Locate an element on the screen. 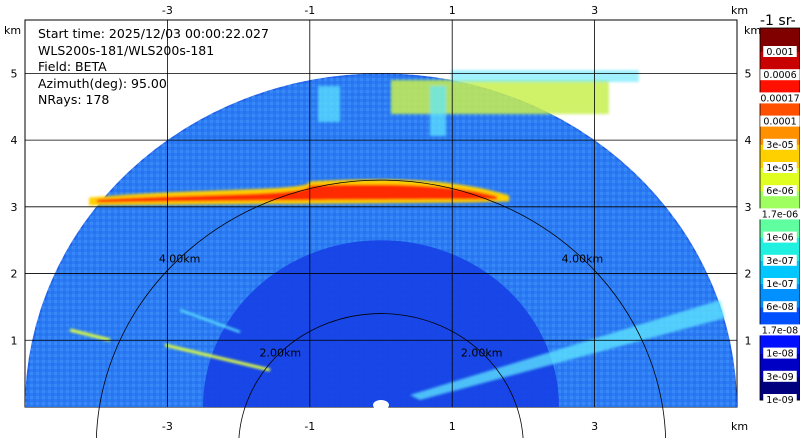 This screenshot has height=438, width=800. colorbar-label: 0.0006 is located at coordinates (779, 75).